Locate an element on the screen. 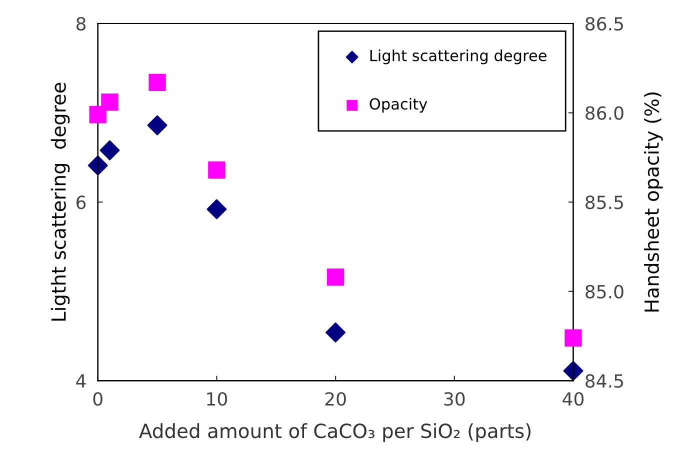 This screenshot has width=694, height=470. x-tick-label: 20 is located at coordinates (335, 399).